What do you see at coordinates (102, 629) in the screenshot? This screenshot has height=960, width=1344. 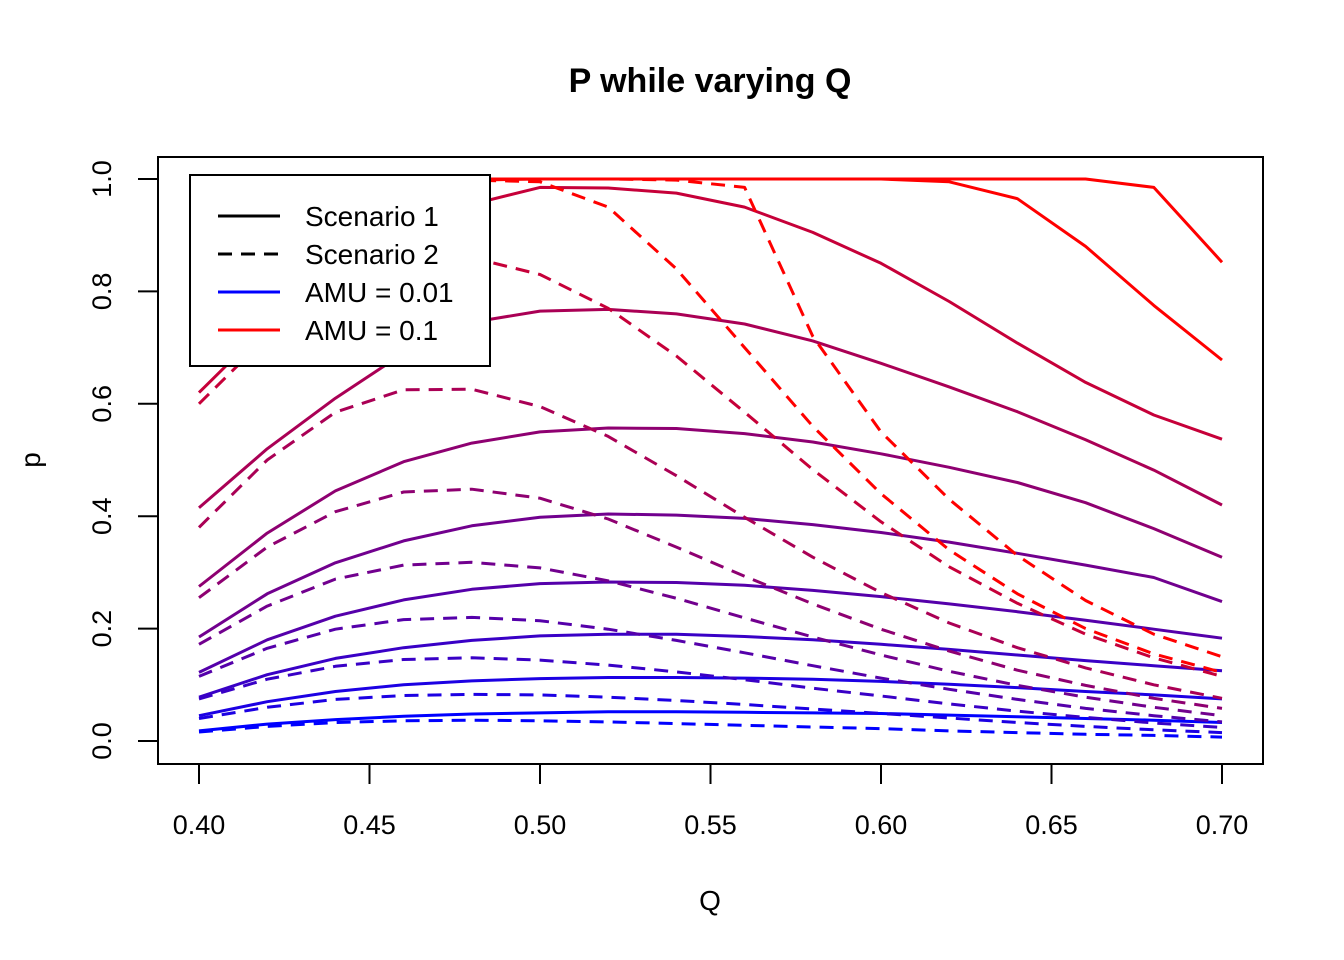 I see `y-tick-label: 0.2` at bounding box center [102, 629].